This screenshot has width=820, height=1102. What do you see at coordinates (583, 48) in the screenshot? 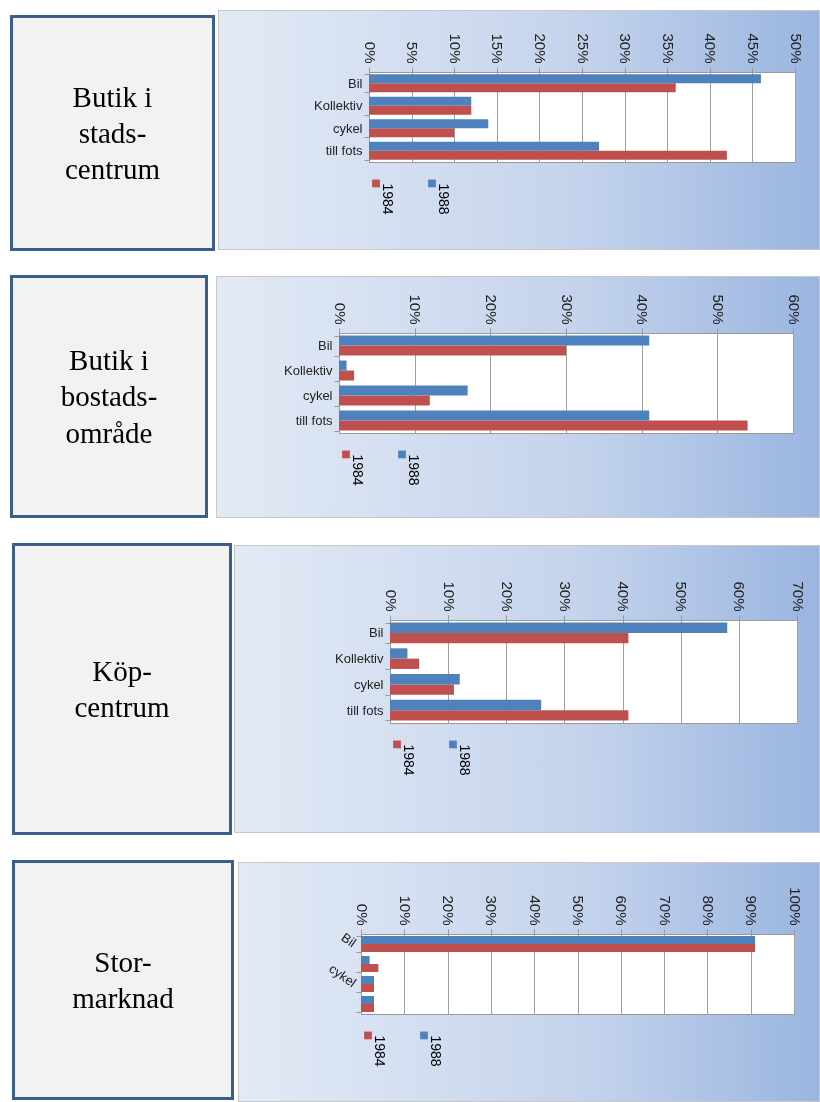
I see `x-tick-label: 25%` at bounding box center [583, 48].